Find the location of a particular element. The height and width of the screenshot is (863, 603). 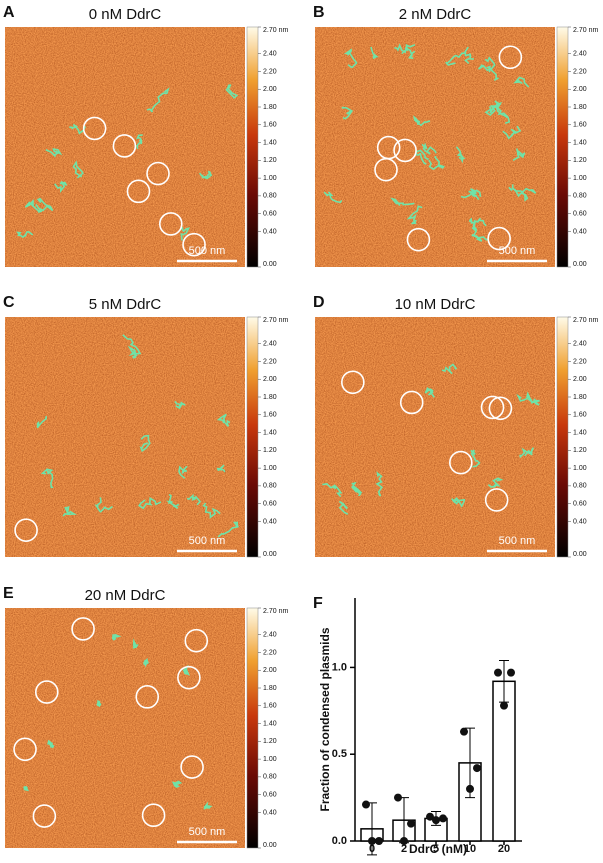

x-tick-label: 2 is located at coordinates (404, 849).